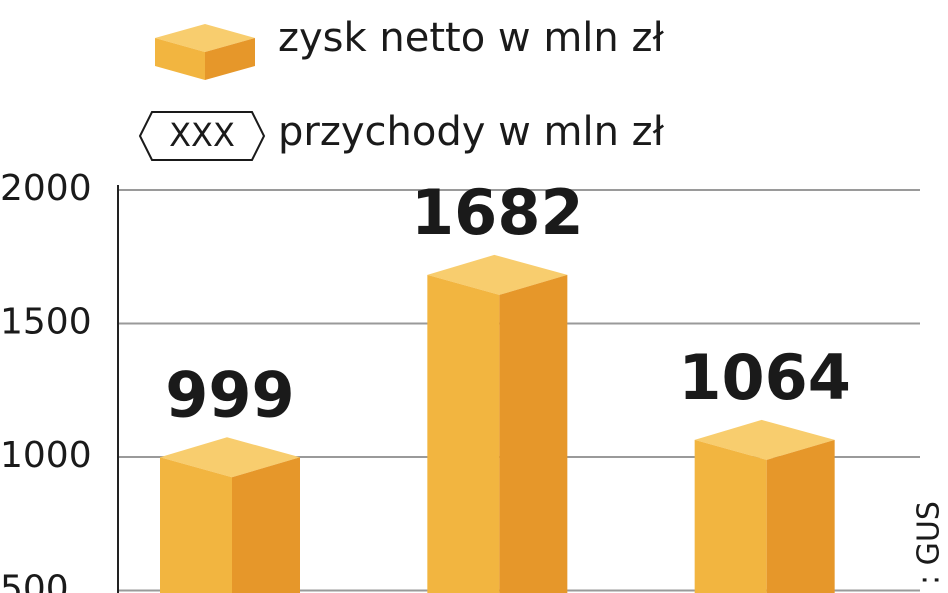 The height and width of the screenshot is (593, 948). Describe the element at coordinates (471, 38) in the screenshot. I see `legend-label: zysk netto w mln zł` at that location.